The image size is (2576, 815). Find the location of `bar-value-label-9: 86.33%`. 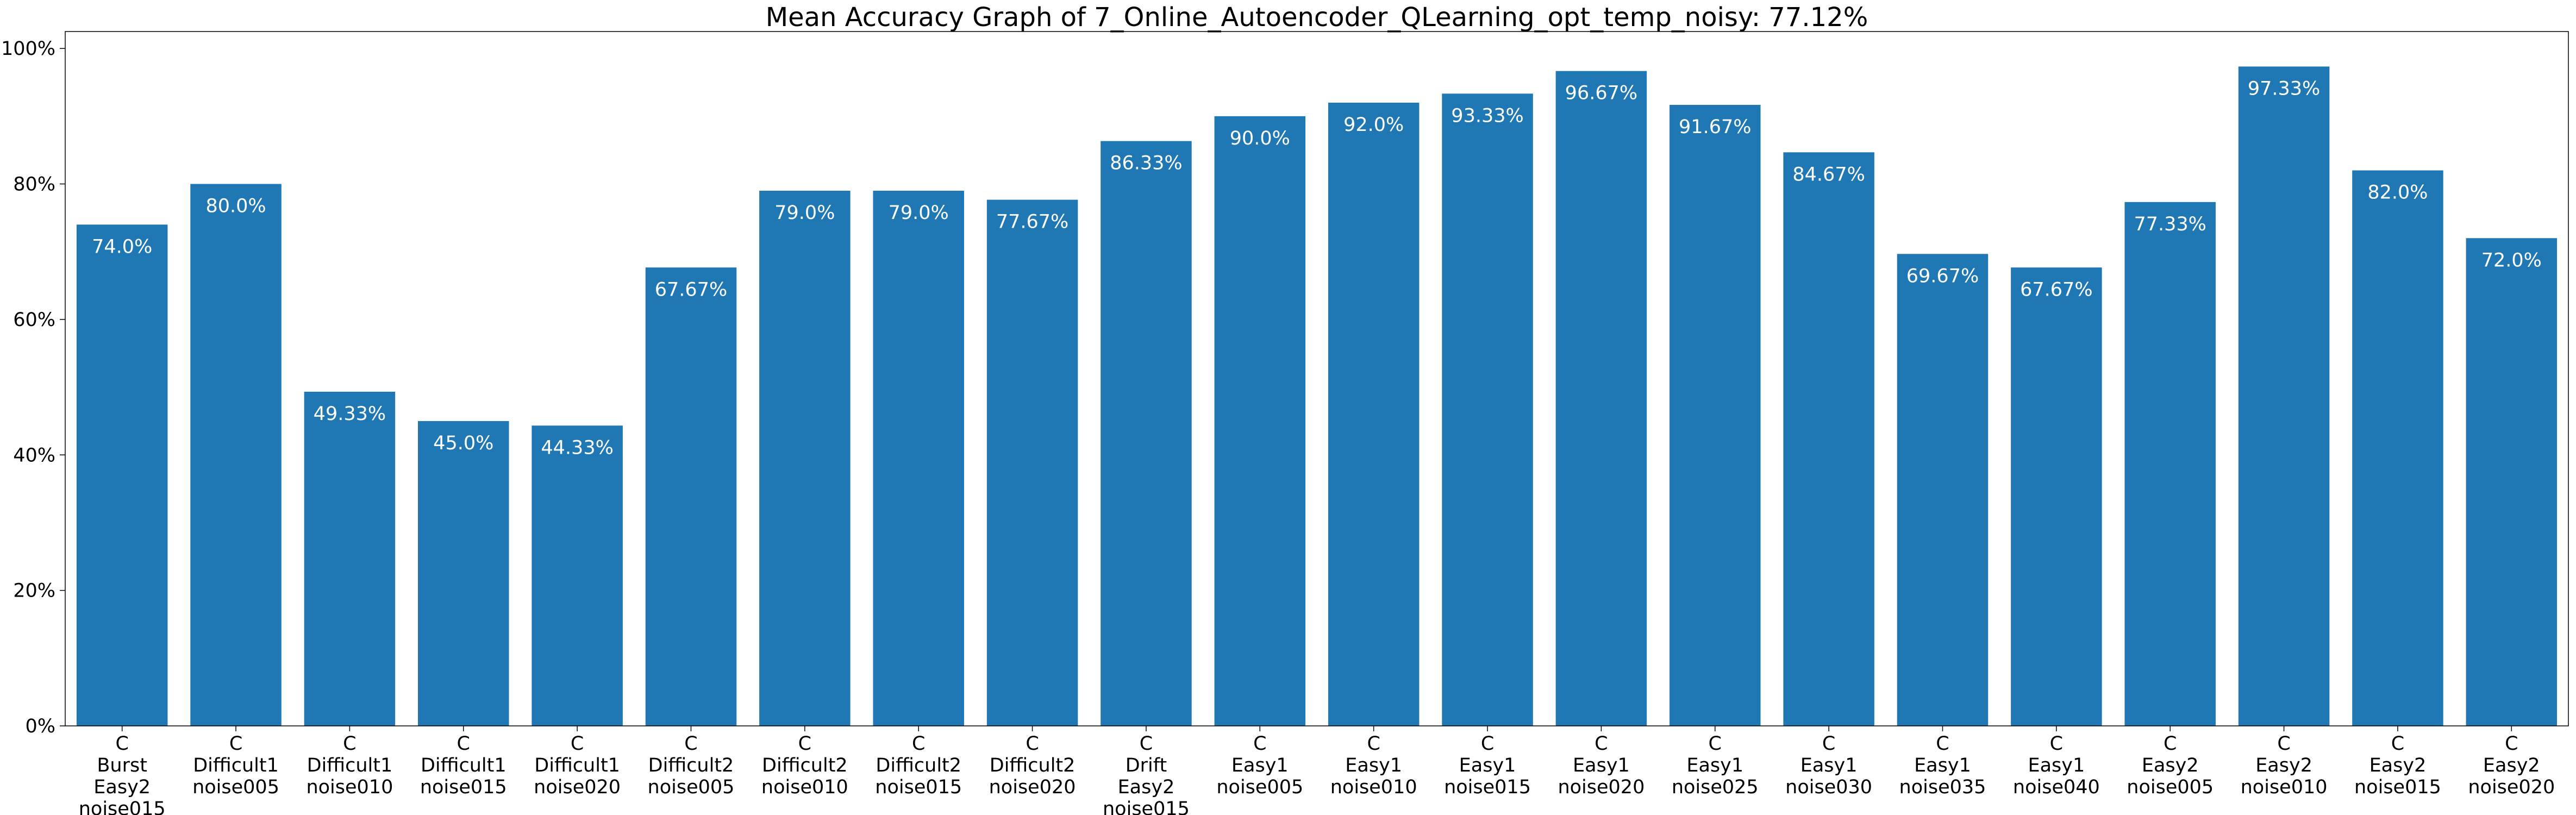

bar-value-label-9: 86.33% is located at coordinates (1146, 164).